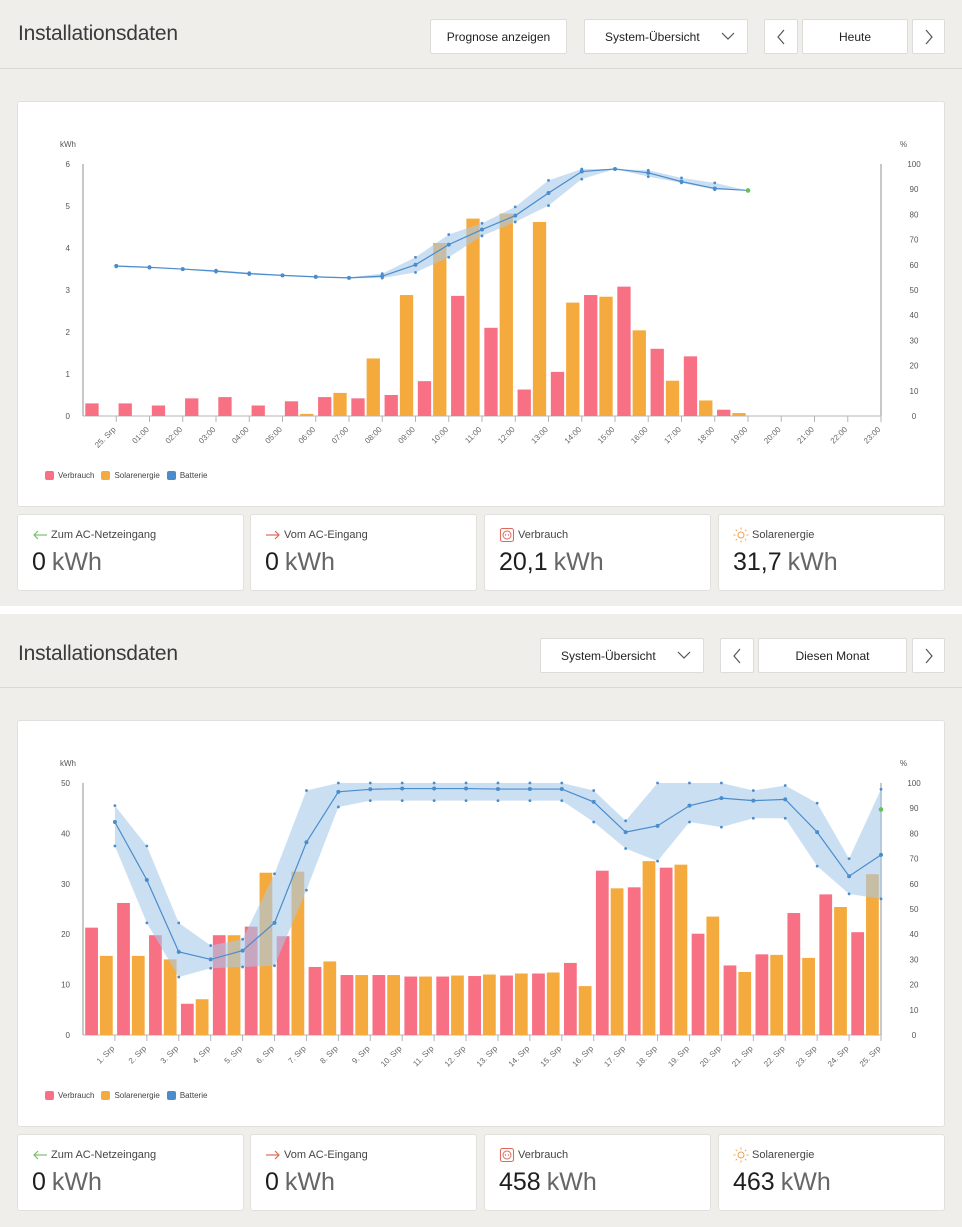  What do you see at coordinates (498, 880) in the screenshot?
I see `battery-range-band` at bounding box center [498, 880].